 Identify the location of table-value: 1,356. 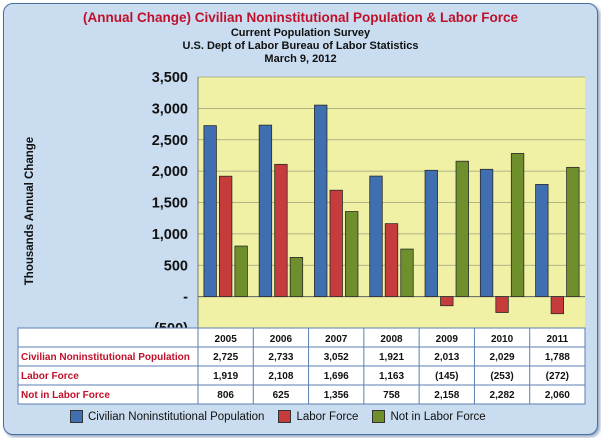
(336, 395).